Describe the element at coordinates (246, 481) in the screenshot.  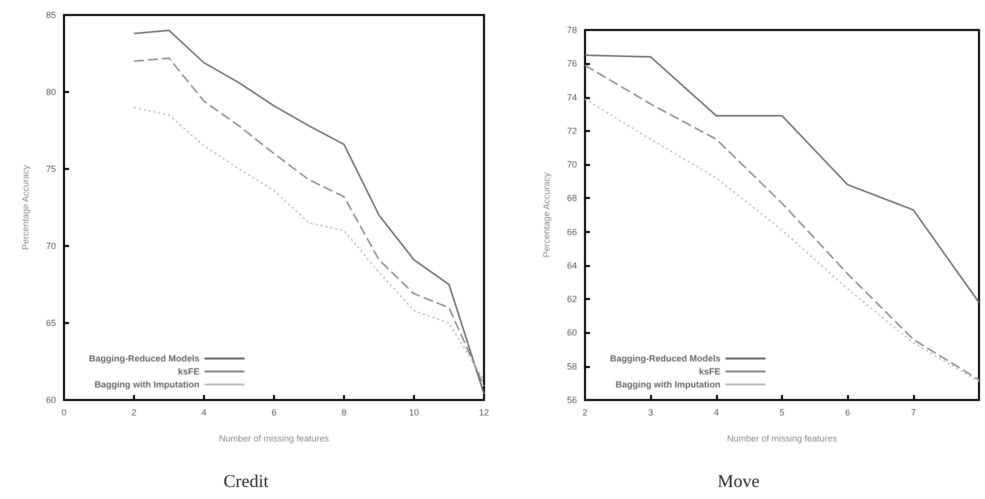
I see `text: Credit` at that location.